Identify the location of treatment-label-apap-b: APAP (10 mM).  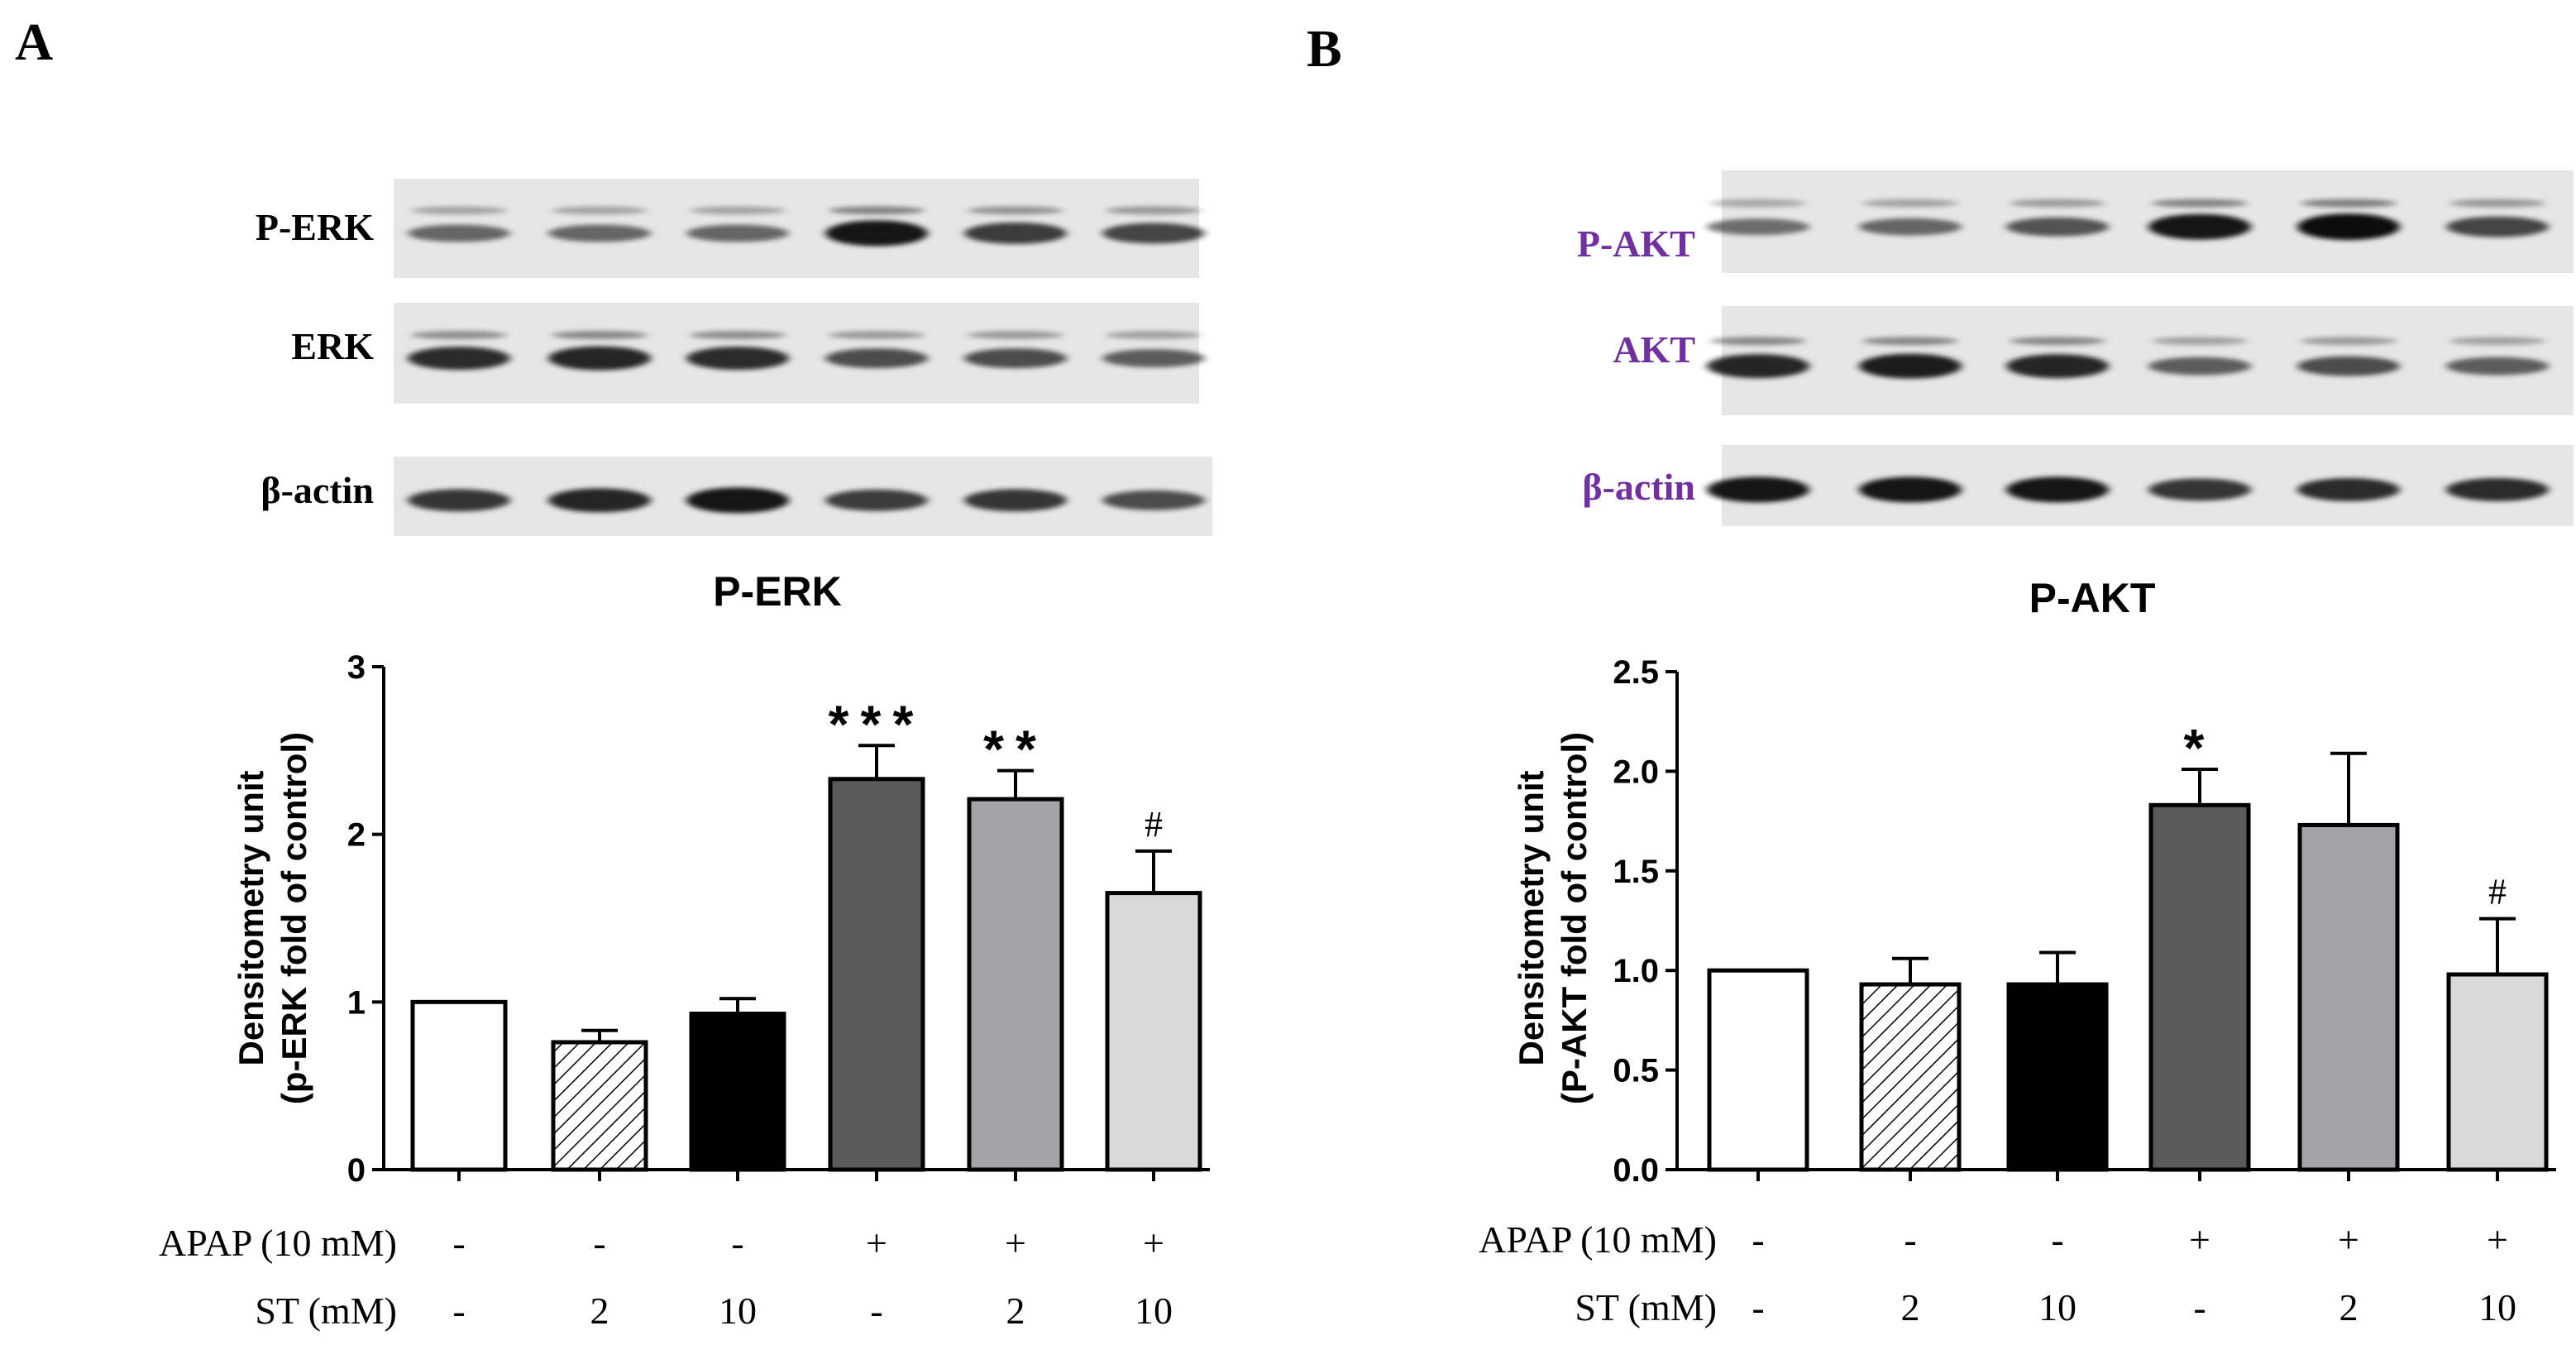
(1598, 1239).